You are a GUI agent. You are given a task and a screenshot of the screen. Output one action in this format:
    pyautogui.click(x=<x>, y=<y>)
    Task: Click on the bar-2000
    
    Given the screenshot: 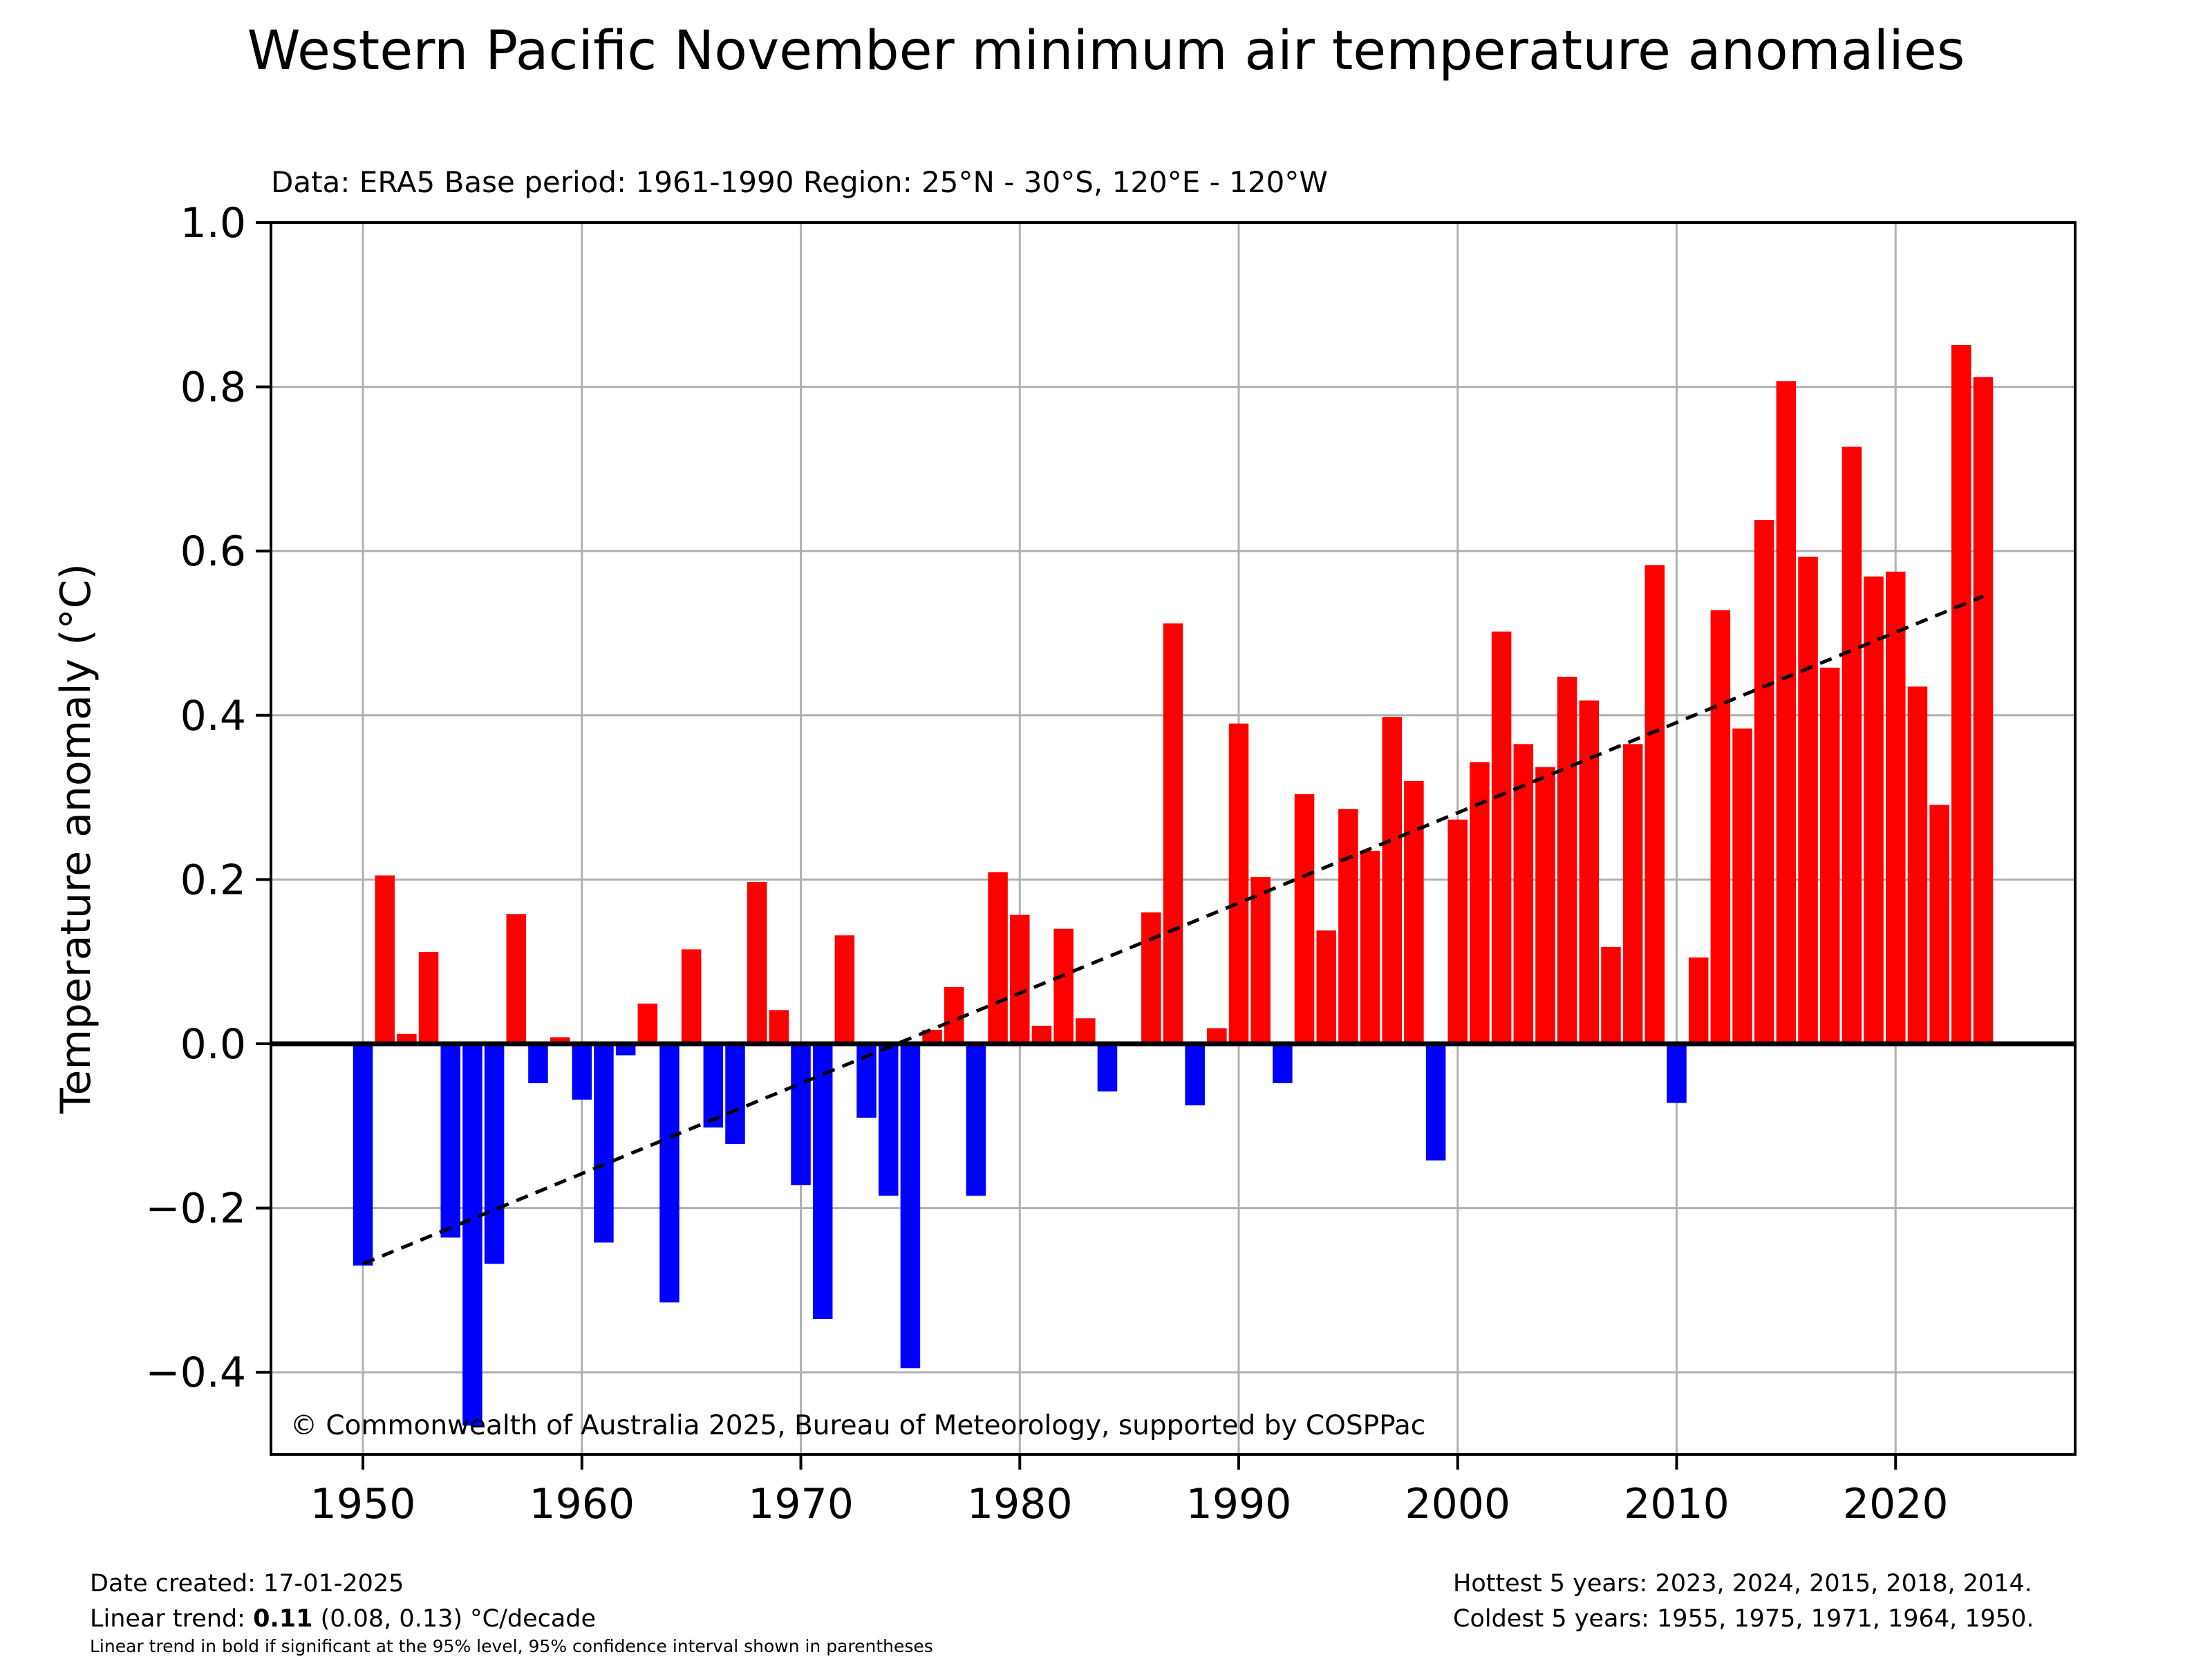 What is the action you would take?
    pyautogui.click(x=1457, y=931)
    